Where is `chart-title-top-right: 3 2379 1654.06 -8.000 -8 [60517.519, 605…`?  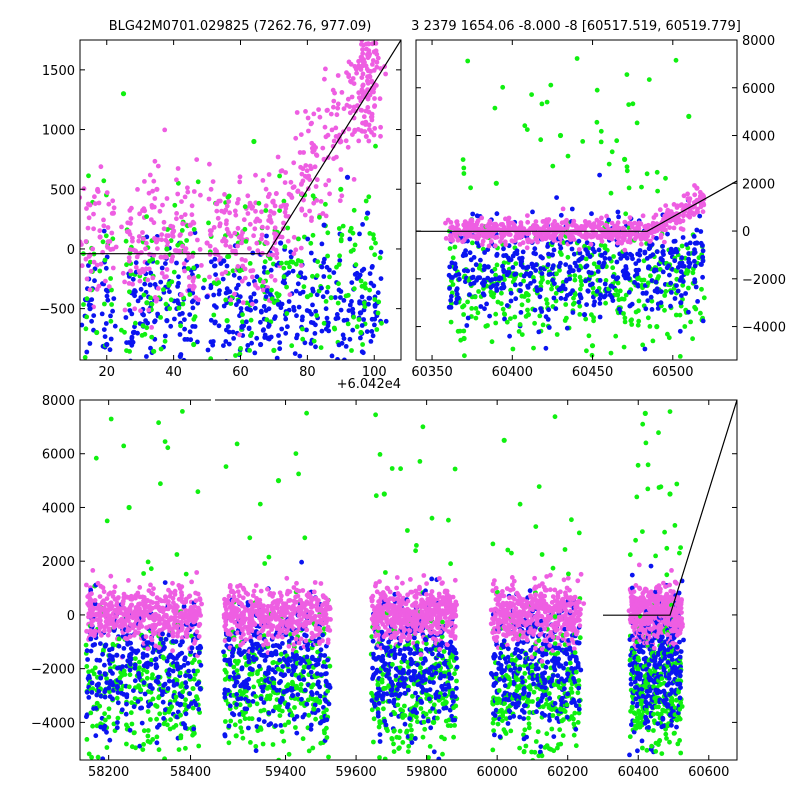
chart-title-top-right: 3 2379 1654.06 -8.000 -8 [60517.519, 605… is located at coordinates (576, 26).